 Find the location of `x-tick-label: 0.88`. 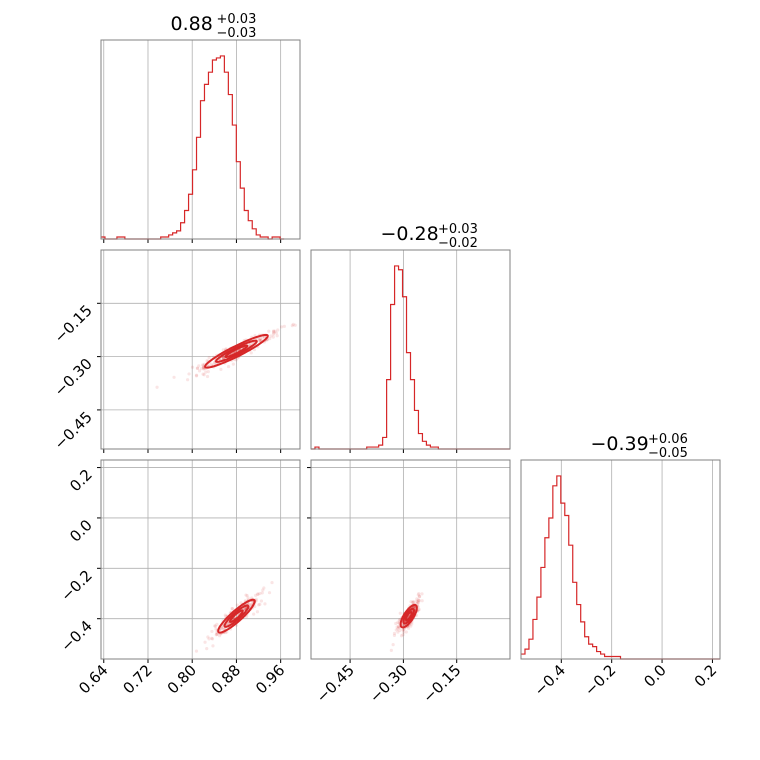

x-tick-label: 0.88 is located at coordinates (226, 679).